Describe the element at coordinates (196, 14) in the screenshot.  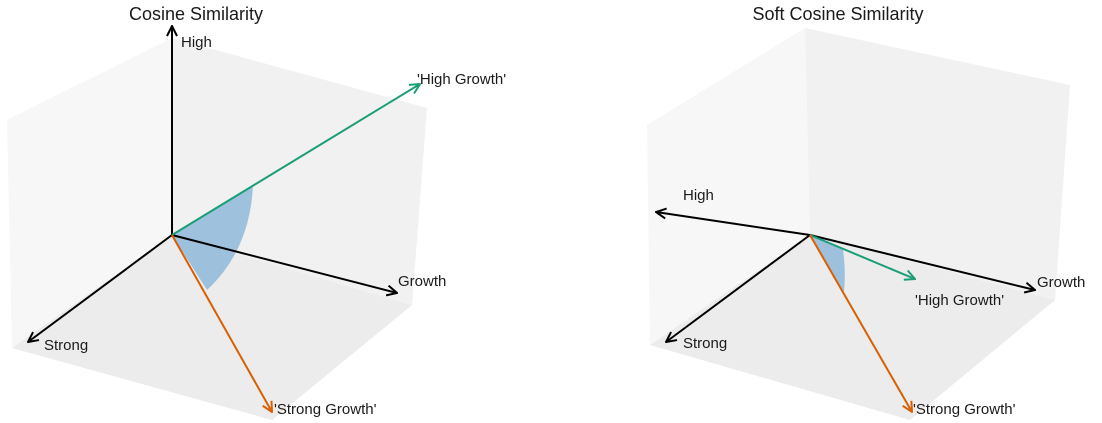
I see `panel-title: Cosine Similarity` at that location.